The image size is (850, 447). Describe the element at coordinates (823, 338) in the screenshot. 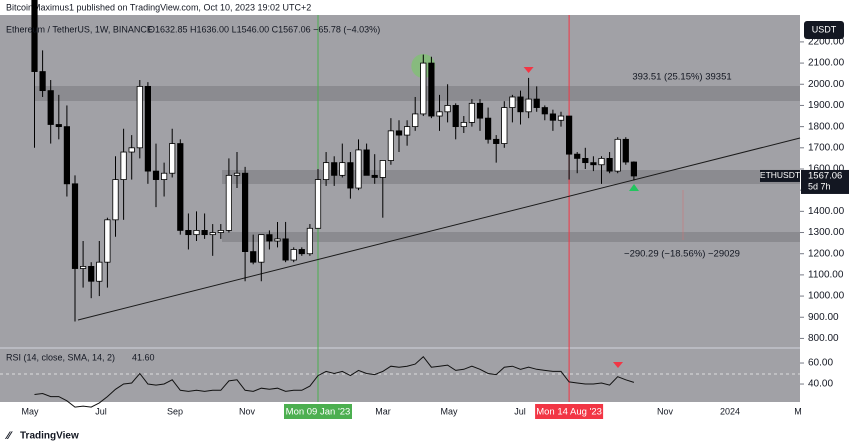

I see `y-tick-label: 800.00` at that location.